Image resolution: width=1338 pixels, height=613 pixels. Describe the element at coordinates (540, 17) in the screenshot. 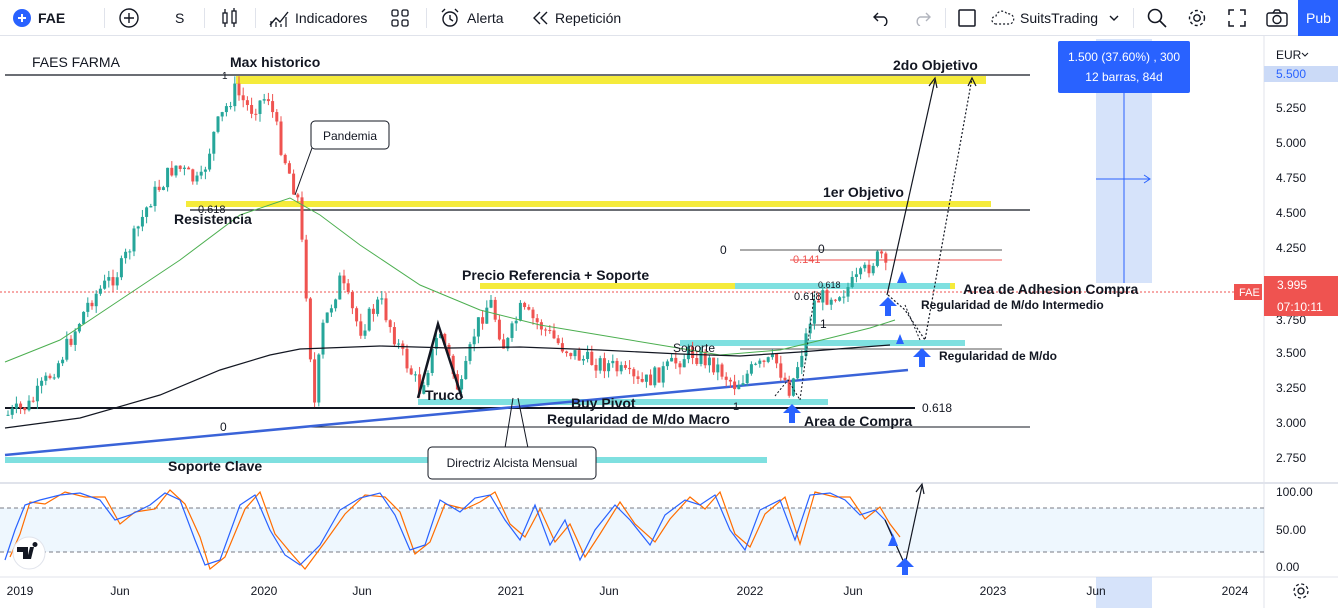

I see `replay-icon` at that location.